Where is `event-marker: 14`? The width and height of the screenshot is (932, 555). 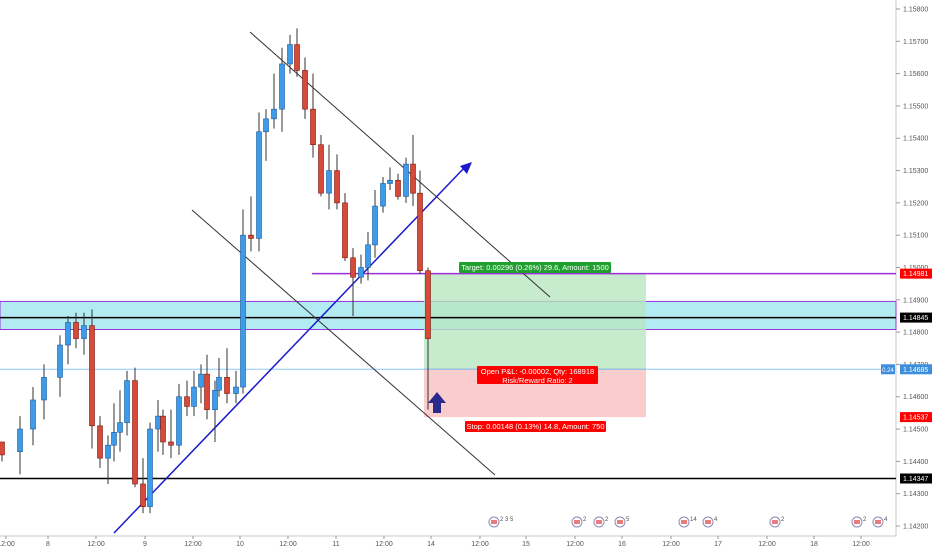 event-marker: 14 is located at coordinates (687, 522).